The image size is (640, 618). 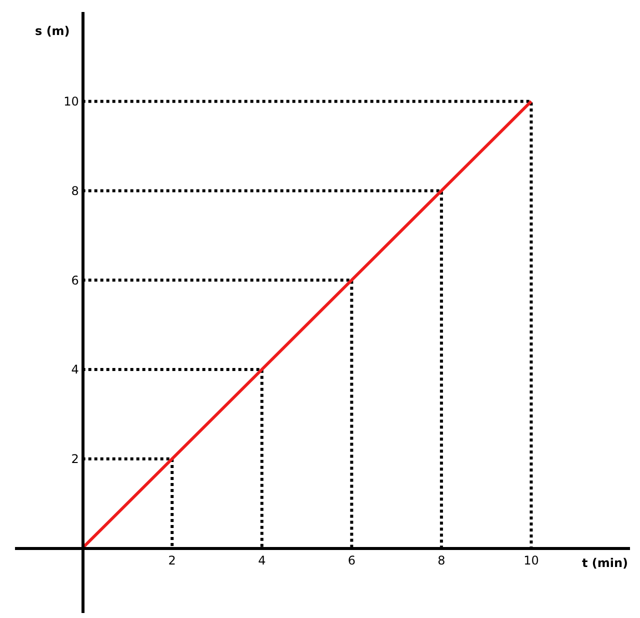 I want to click on y-axis-title: s (m), so click(x=52, y=31).